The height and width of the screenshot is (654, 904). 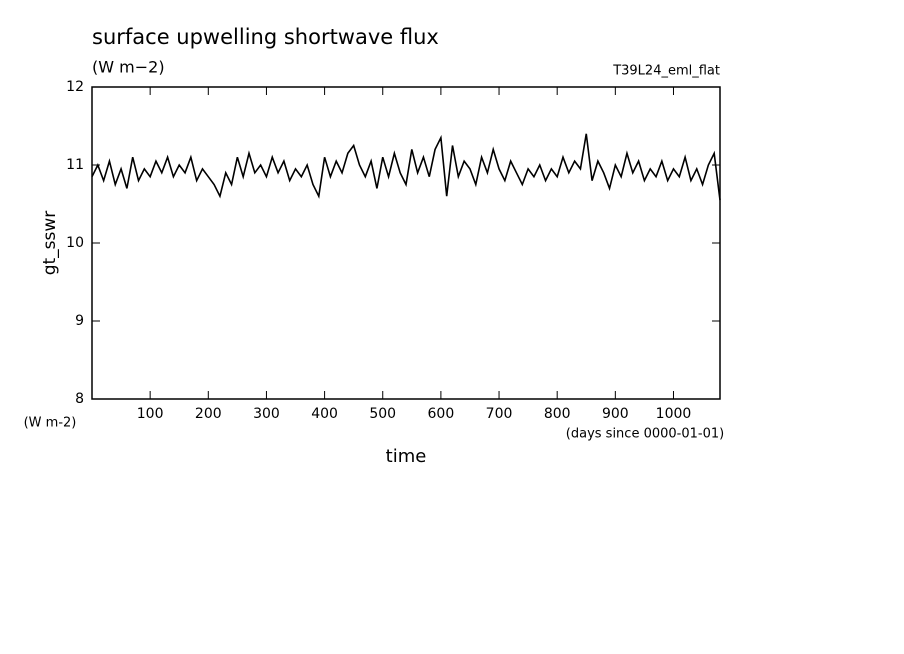 I want to click on x-tick-label: 100, so click(x=150, y=414).